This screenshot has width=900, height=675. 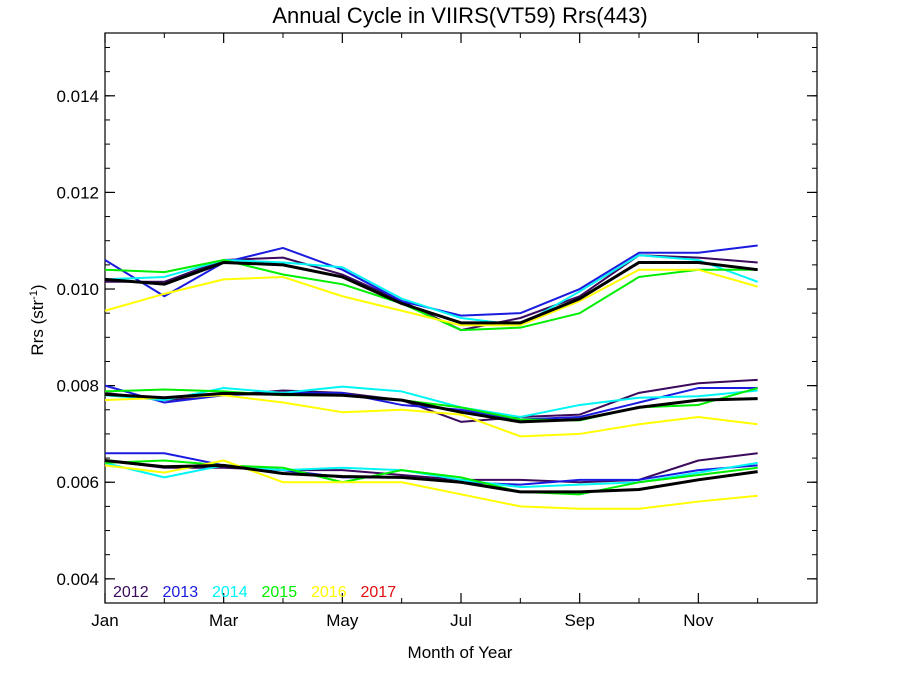 What do you see at coordinates (280, 592) in the screenshot?
I see `legend-entry-2015: 2015` at bounding box center [280, 592].